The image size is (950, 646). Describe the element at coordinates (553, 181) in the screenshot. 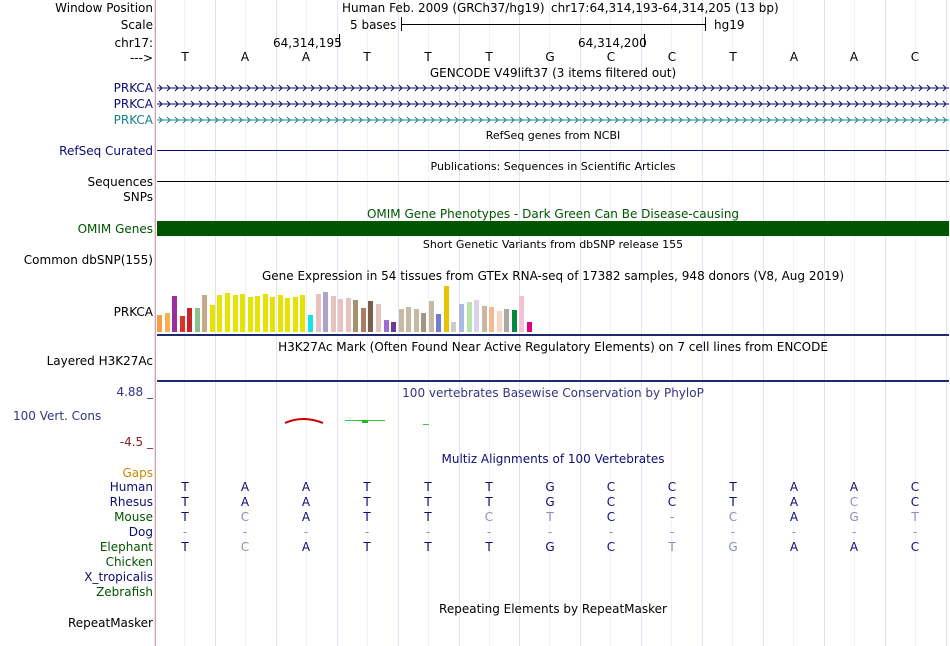

I see `publications-line` at that location.